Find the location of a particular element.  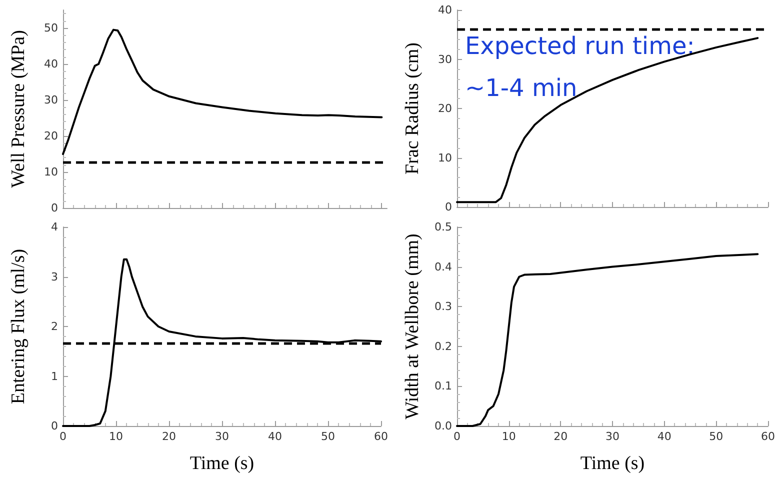

y-tick-label: 0.0 is located at coordinates (443, 426).